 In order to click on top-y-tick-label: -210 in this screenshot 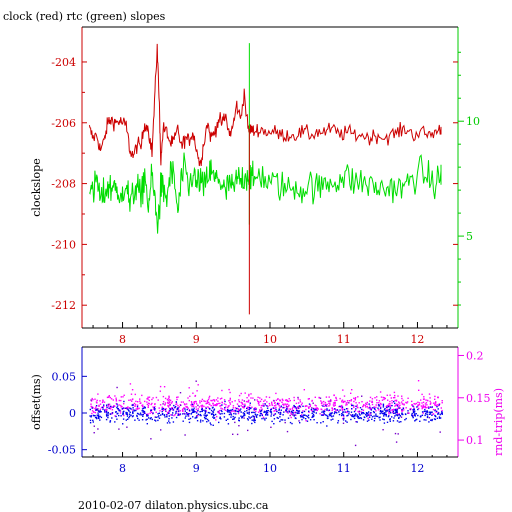, I will do `click(63, 244)`.